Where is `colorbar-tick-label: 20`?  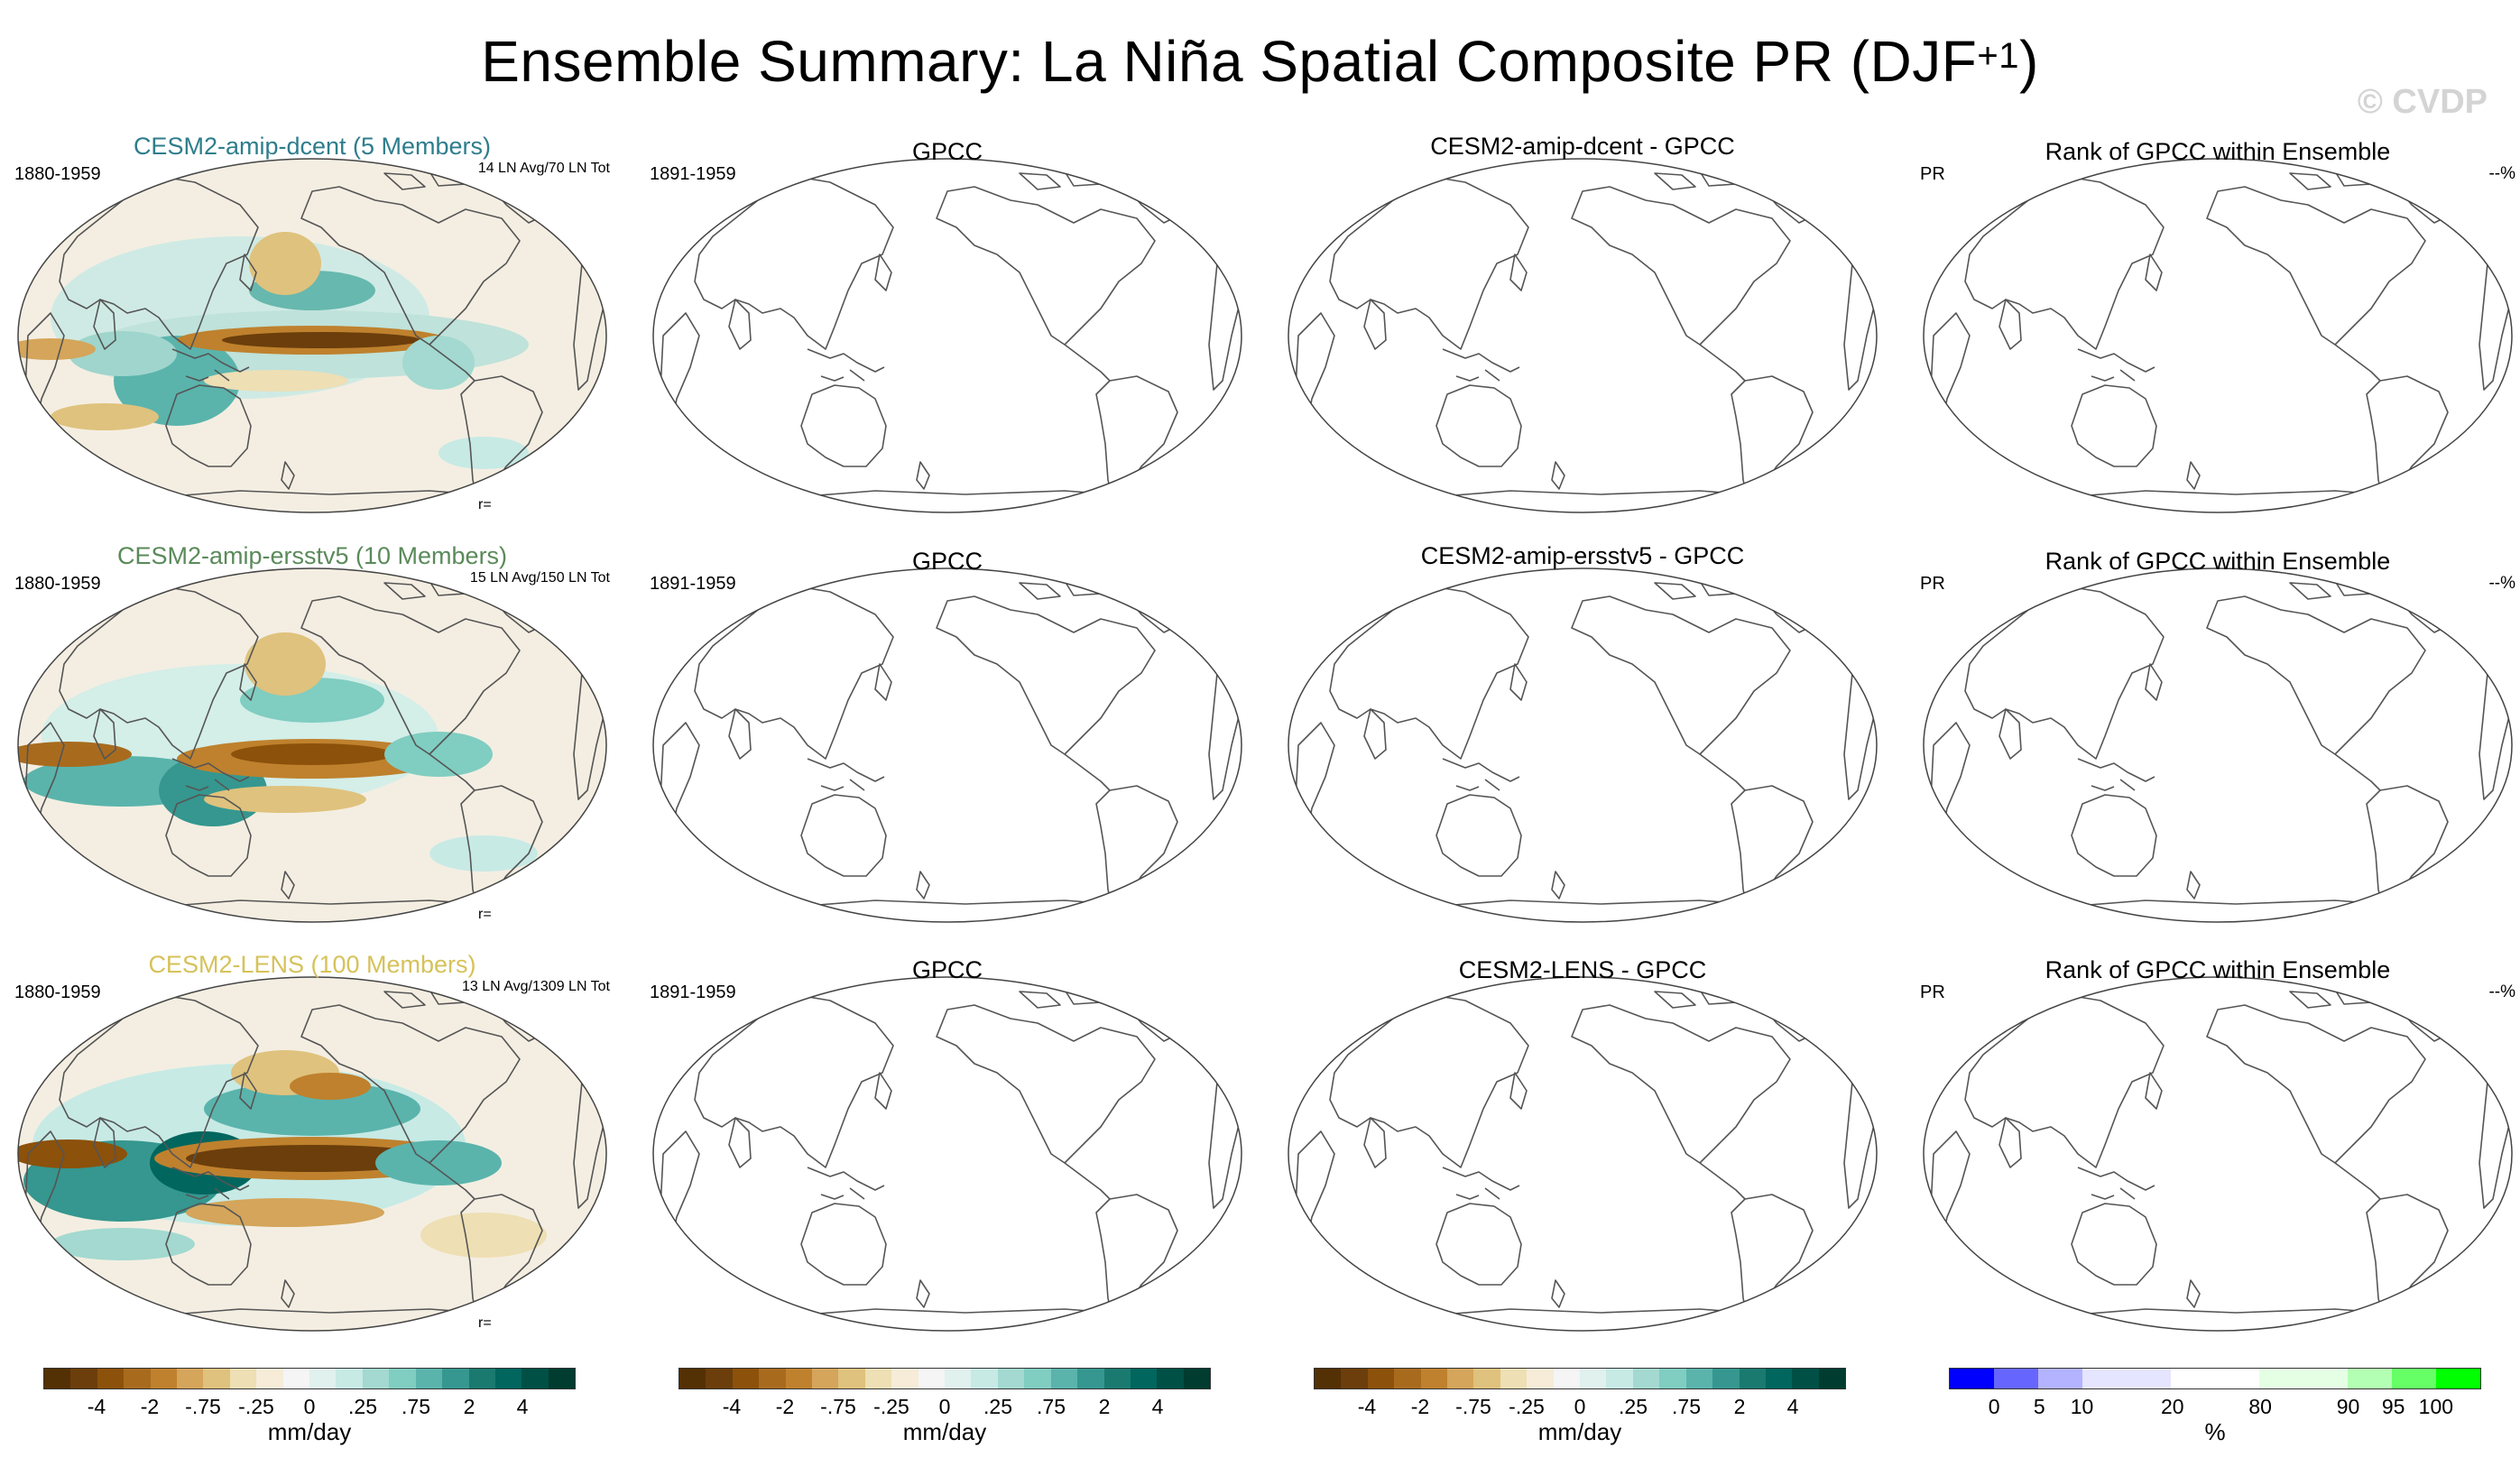 colorbar-tick-label: 20 is located at coordinates (2172, 1406).